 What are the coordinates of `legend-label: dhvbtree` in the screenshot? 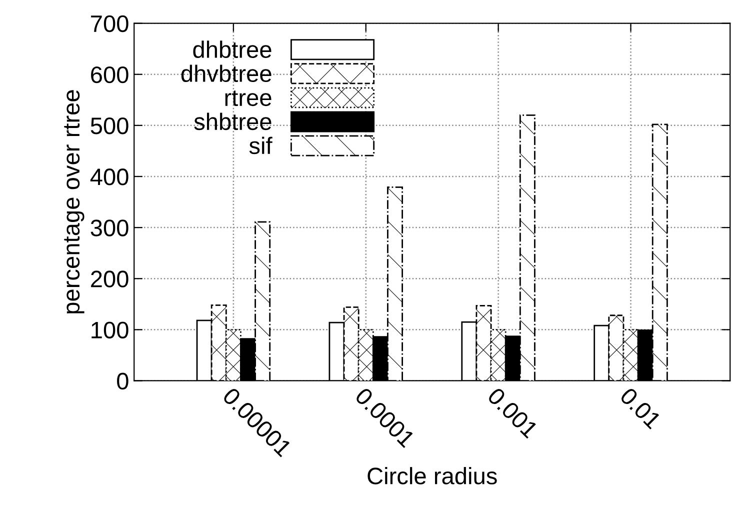 It's located at (226, 73).